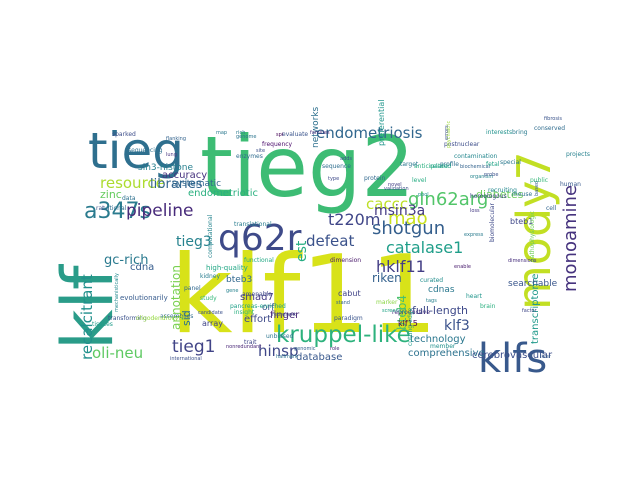 The image size is (640, 480). What do you see at coordinates (295, 134) in the screenshot?
I see `word-evaluate: evaluate` at bounding box center [295, 134].